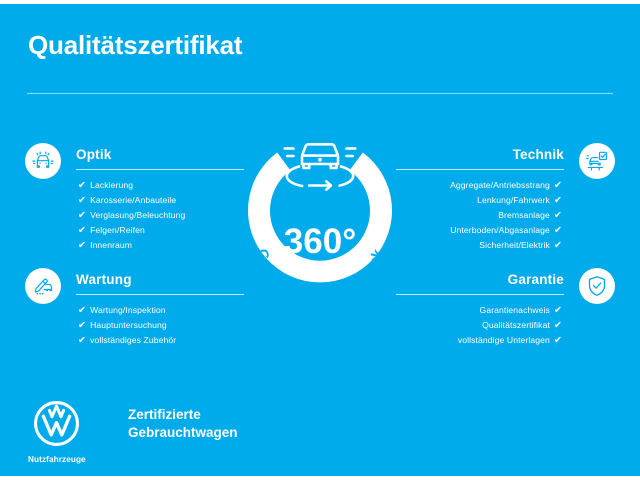 The height and width of the screenshot is (480, 640). What do you see at coordinates (514, 310) in the screenshot?
I see `list-item-label: Garantienachweis` at bounding box center [514, 310].